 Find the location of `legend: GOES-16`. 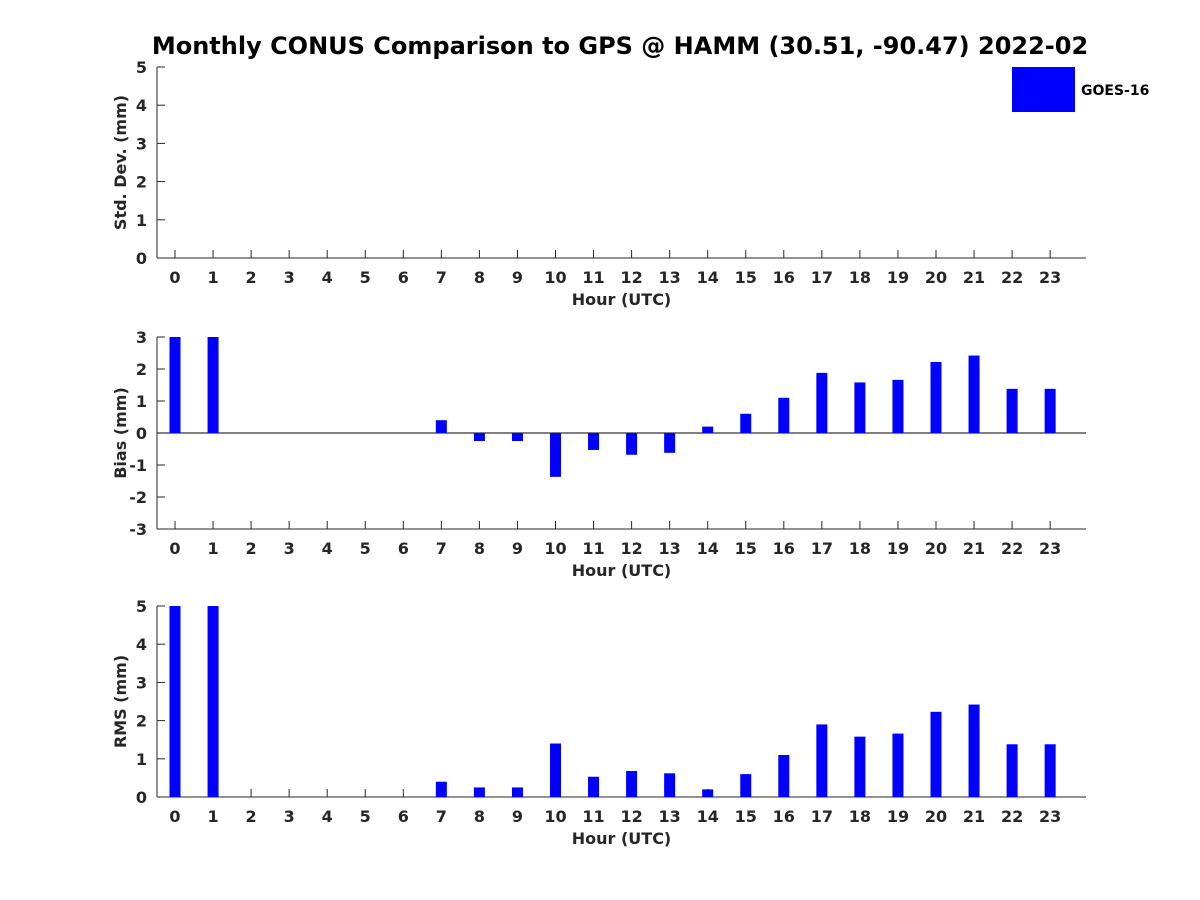

legend: GOES-16 is located at coordinates (1080, 89).